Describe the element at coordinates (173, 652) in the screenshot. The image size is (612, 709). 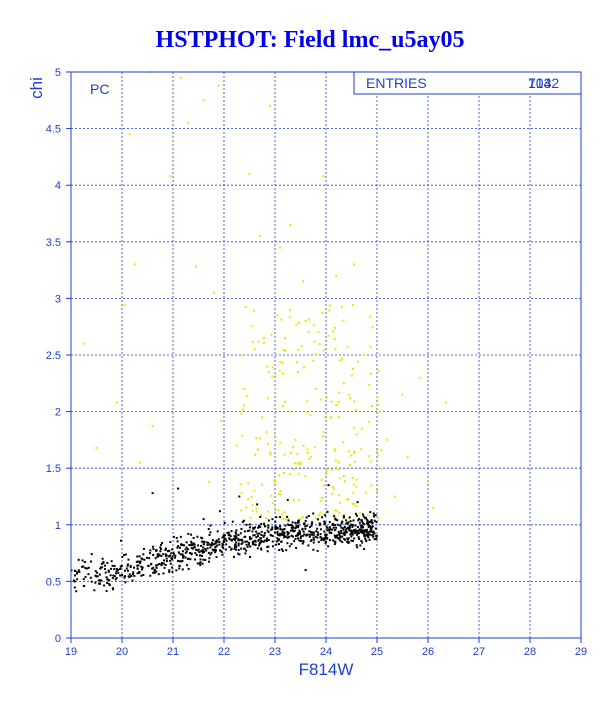
I see `x-tick-label: 21` at that location.